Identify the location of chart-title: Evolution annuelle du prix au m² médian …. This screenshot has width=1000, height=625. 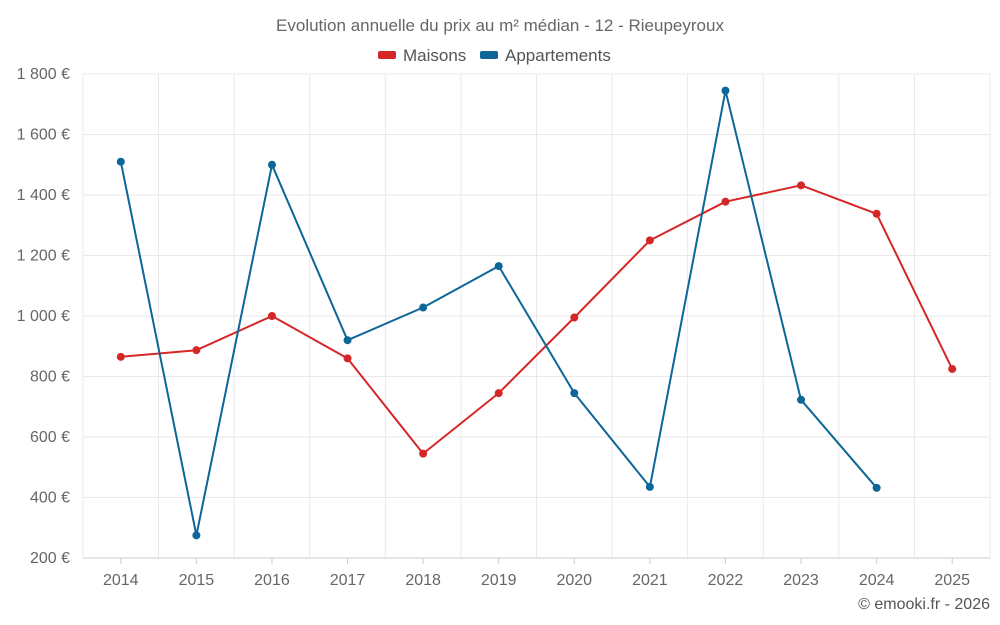
(500, 25).